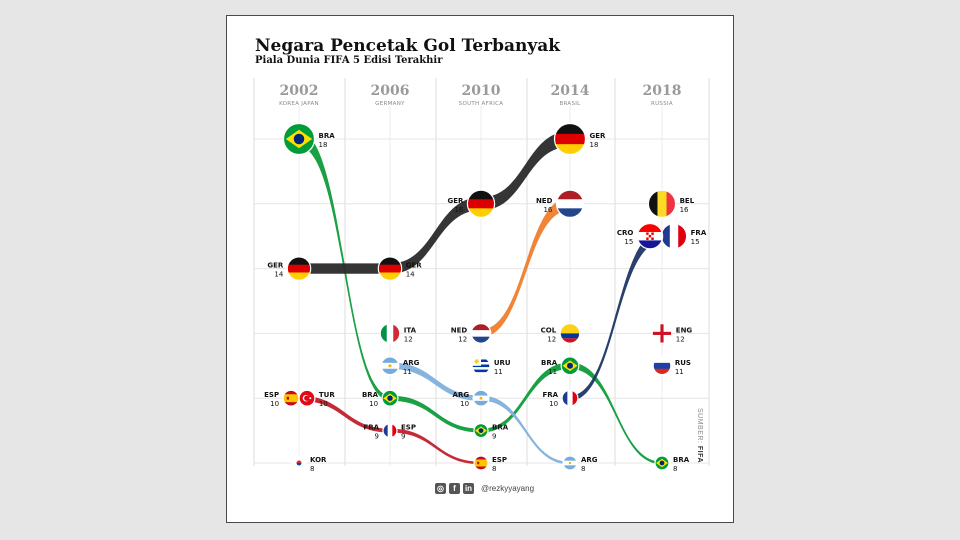  Describe the element at coordinates (502, 363) in the screenshot. I see `team-code-label: URU` at that location.